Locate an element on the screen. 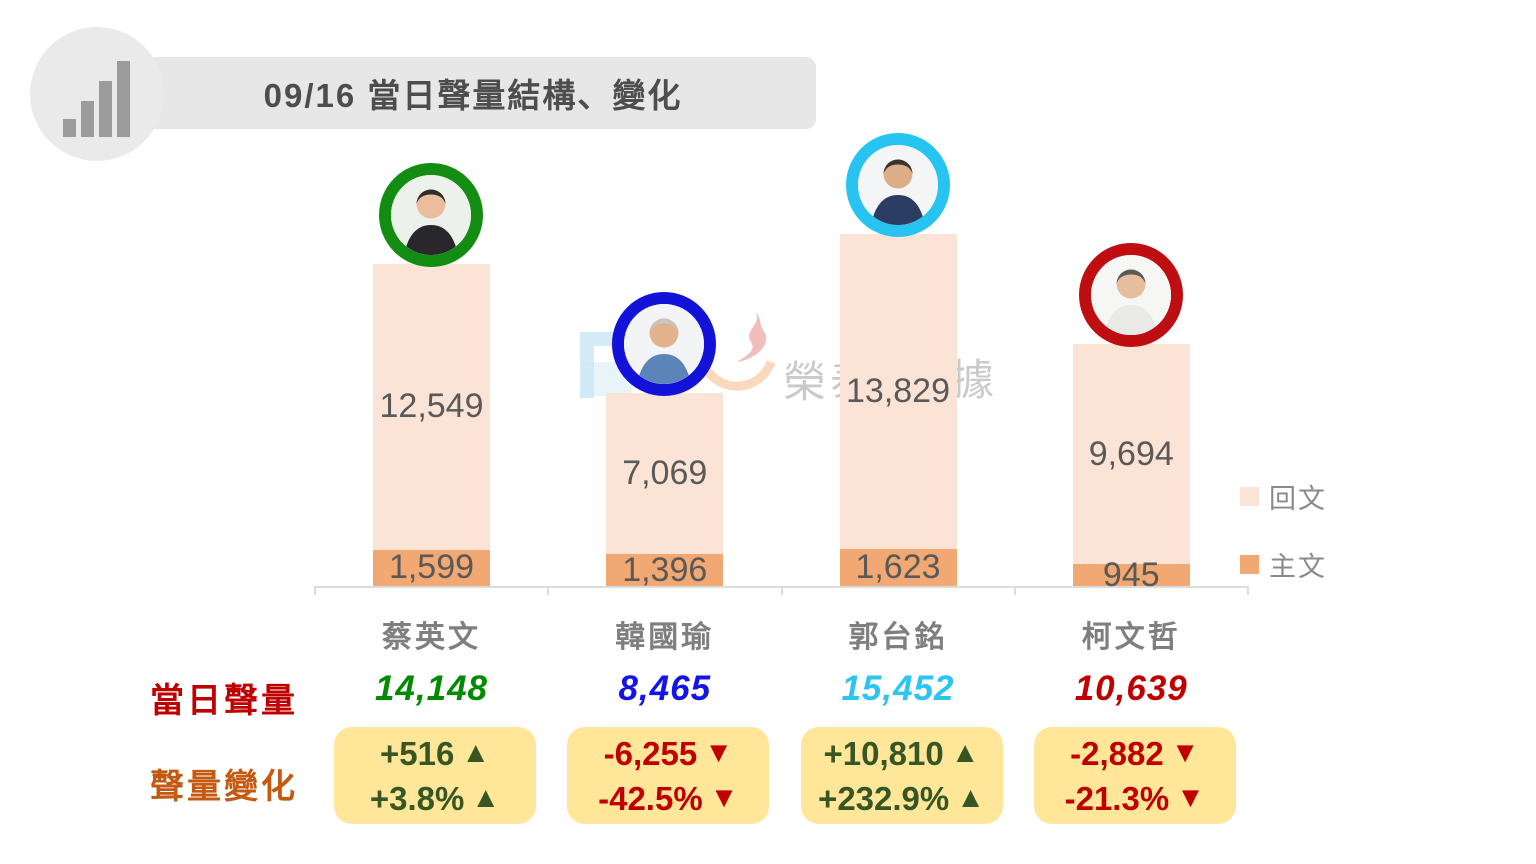  bar-segment-main: 945 is located at coordinates (1131, 575).